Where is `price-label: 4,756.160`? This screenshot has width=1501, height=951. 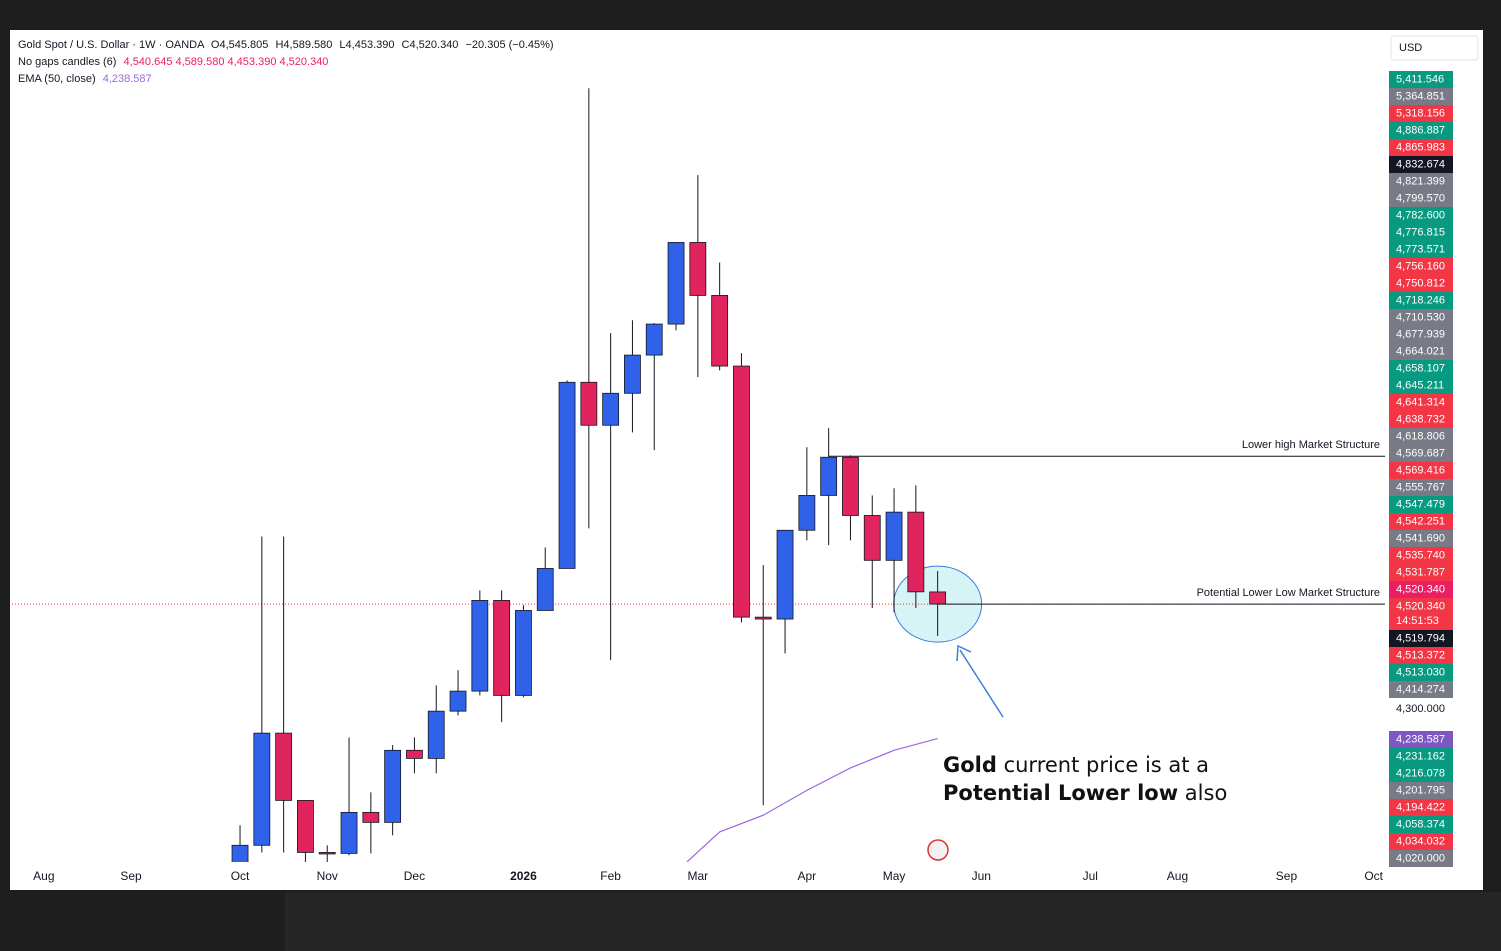
price-label: 4,756.160 is located at coordinates (1420, 266).